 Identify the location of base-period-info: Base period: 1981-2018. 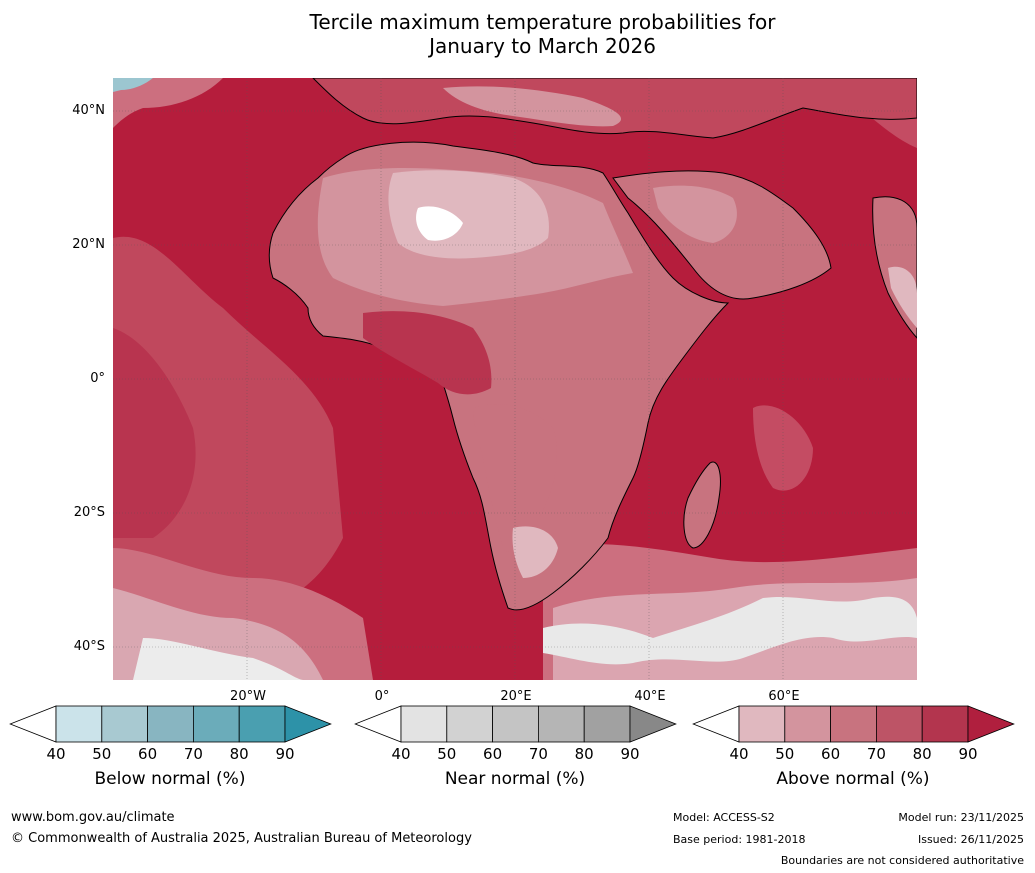
(739, 839).